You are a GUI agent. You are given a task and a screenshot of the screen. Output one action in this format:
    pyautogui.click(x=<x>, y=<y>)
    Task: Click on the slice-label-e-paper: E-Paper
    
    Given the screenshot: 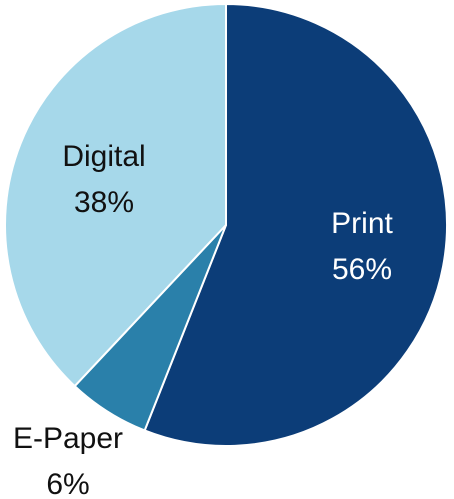 What is the action you would take?
    pyautogui.click(x=68, y=438)
    